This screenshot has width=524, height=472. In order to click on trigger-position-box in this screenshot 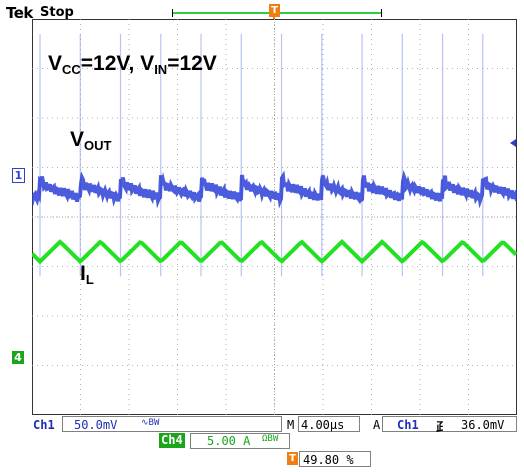, I will do `click(335, 459)`.